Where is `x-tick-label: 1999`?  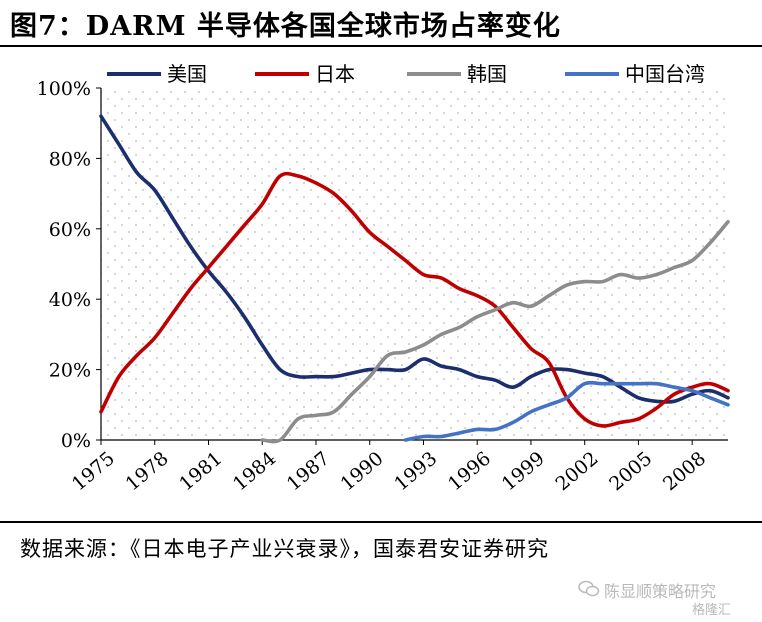
x-tick-label: 1999 is located at coordinates (523, 471).